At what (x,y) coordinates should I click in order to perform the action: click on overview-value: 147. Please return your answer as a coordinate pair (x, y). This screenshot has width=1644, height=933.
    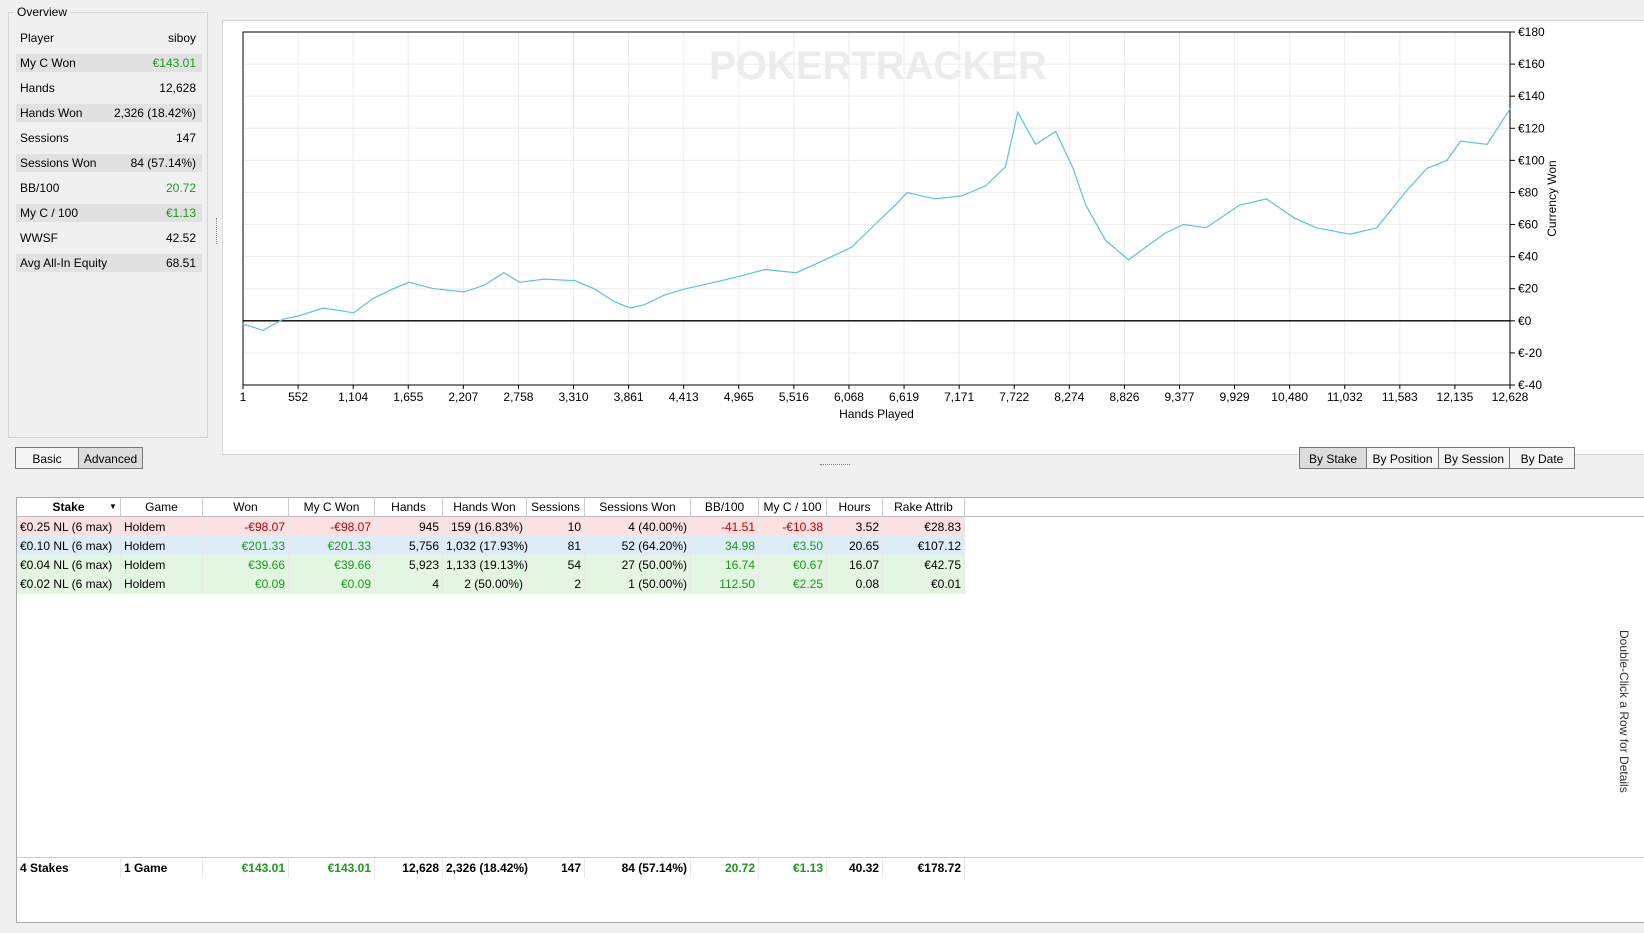
    Looking at the image, I should click on (185, 138).